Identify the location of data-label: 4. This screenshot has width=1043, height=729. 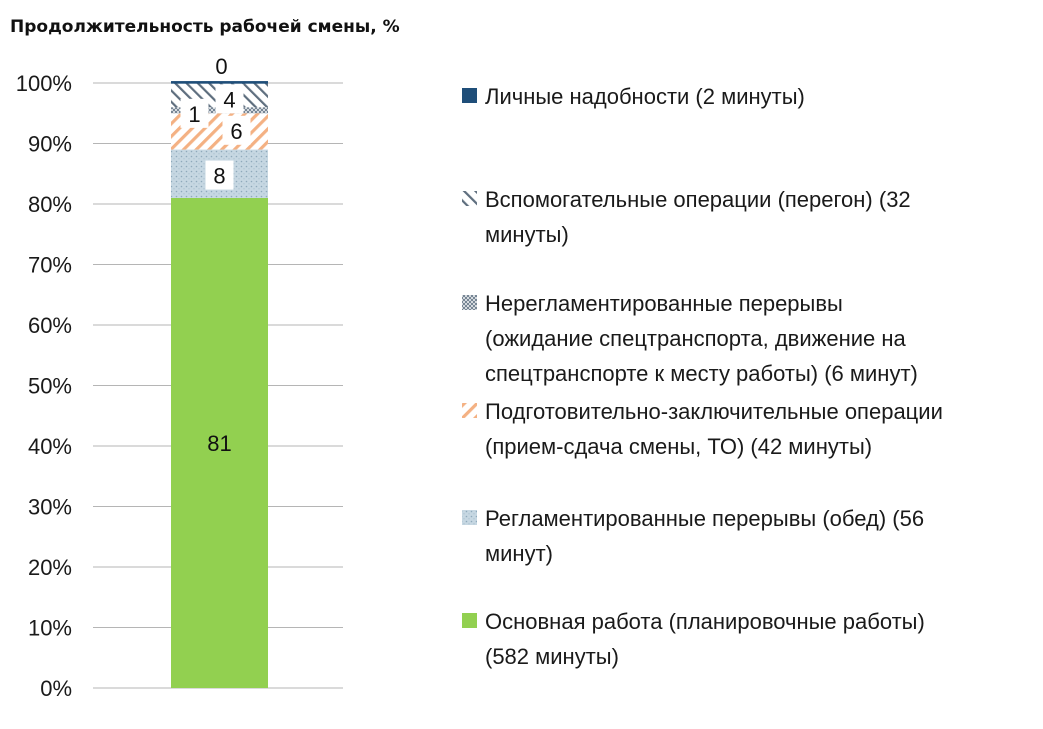
(229, 99).